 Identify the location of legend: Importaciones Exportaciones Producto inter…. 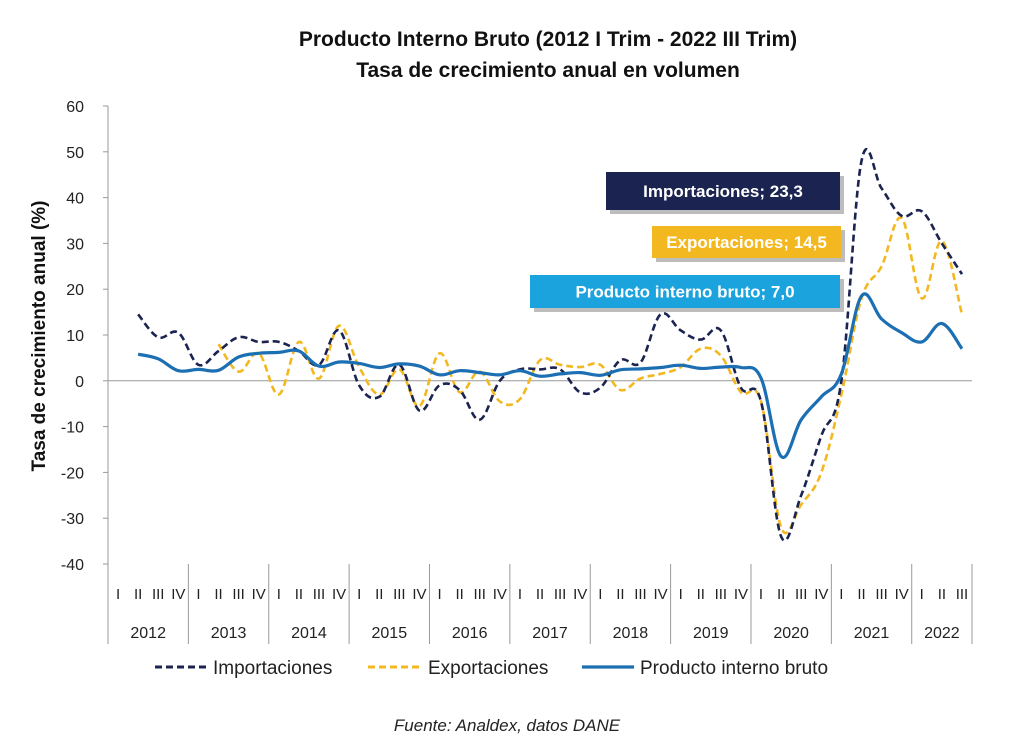
(491, 668).